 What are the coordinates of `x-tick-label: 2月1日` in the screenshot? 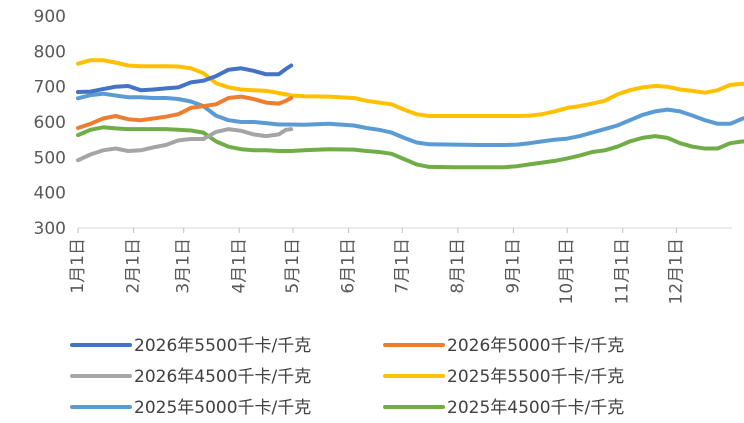 It's located at (134, 266).